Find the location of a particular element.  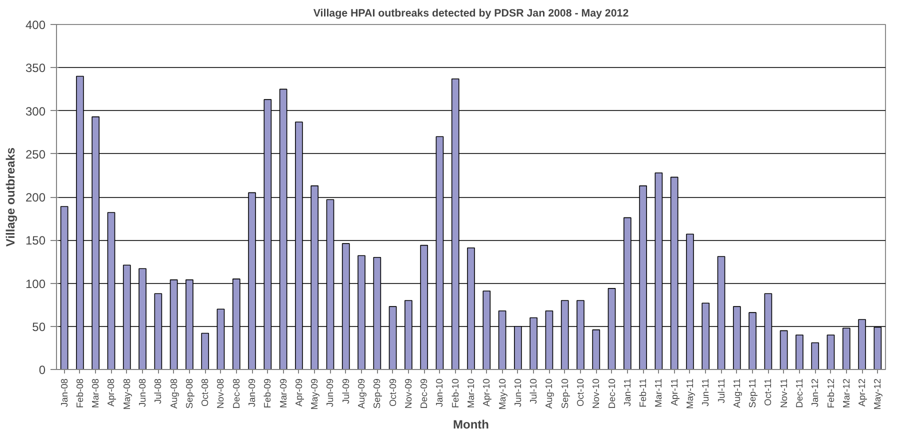

x-tick-label: Mar-12 is located at coordinates (846, 393).